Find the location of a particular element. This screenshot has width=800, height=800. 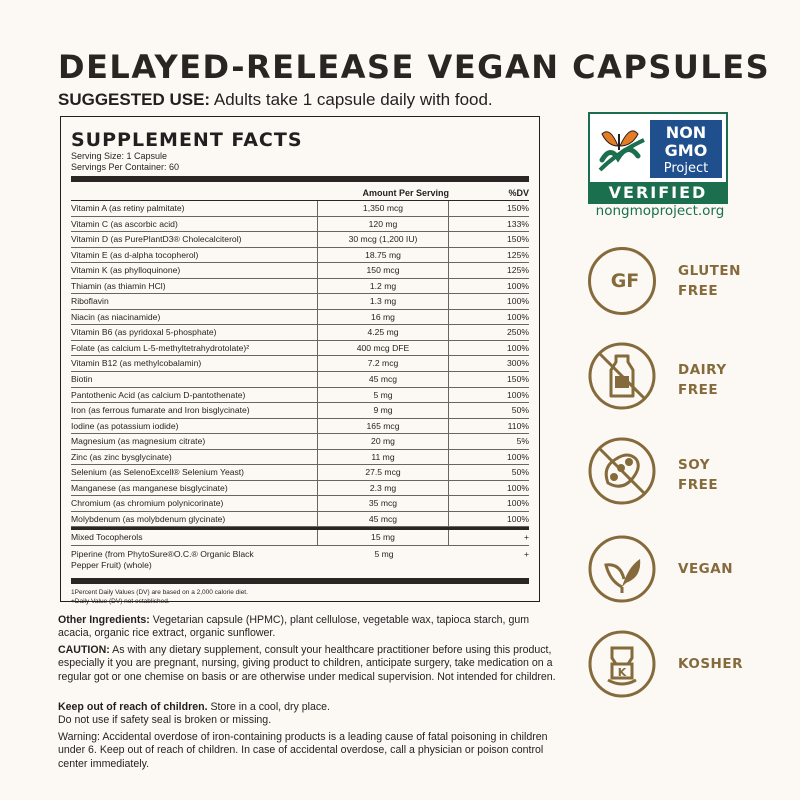

header-dv: %DV is located at coordinates (518, 193).